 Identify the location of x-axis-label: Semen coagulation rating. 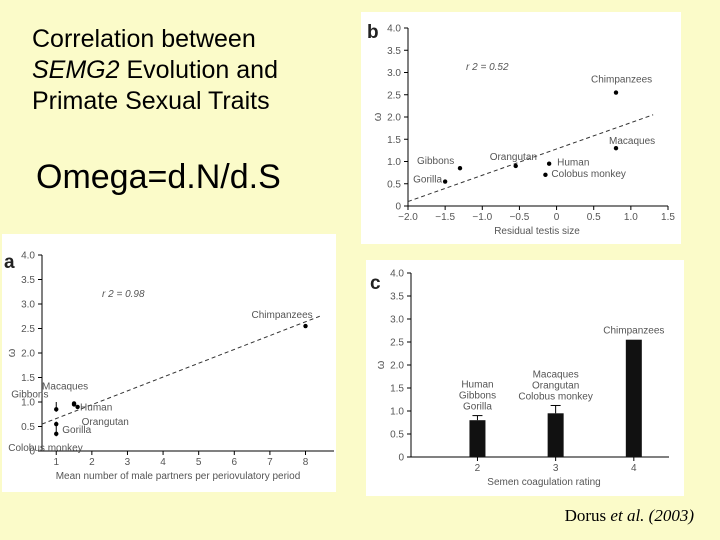
(543, 482).